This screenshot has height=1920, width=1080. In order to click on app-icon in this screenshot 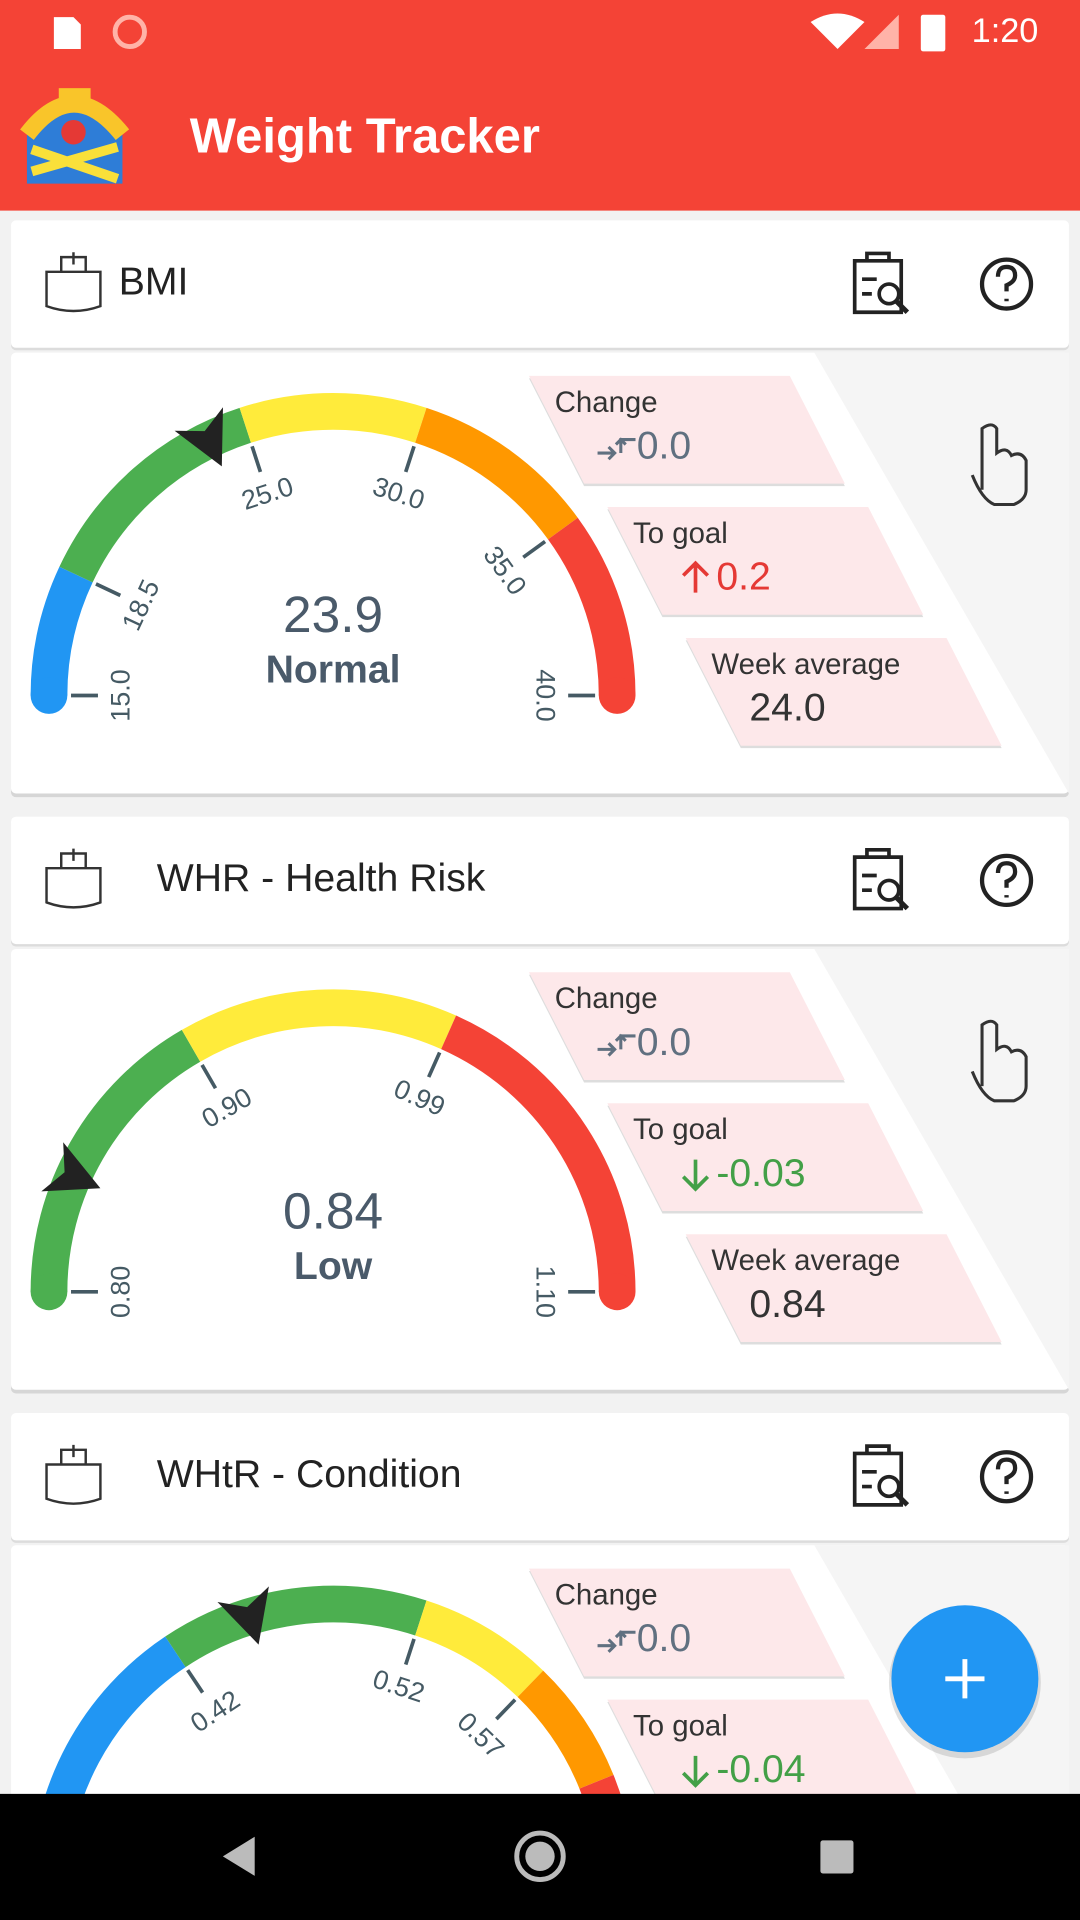, I will do `click(75, 136)`.